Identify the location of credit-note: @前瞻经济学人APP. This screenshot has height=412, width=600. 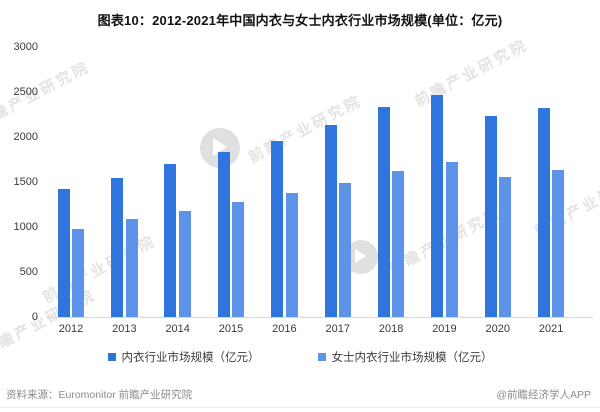
(543, 395).